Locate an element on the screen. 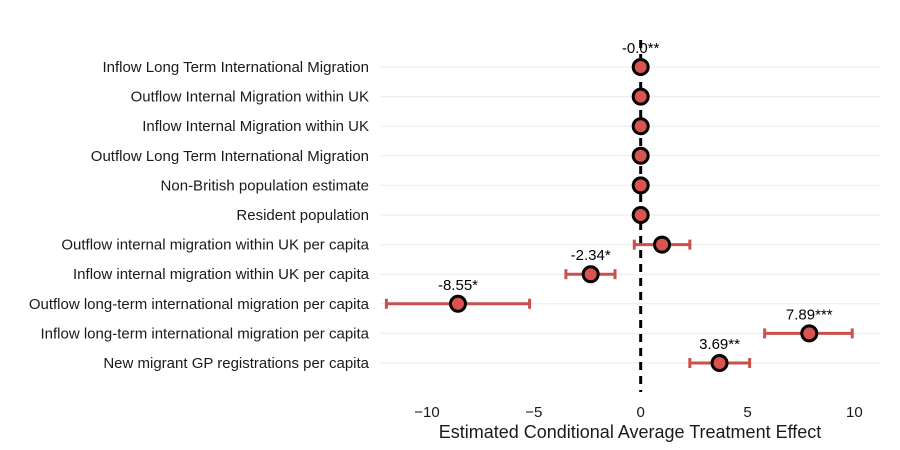  category-label: Resident population is located at coordinates (302, 215).